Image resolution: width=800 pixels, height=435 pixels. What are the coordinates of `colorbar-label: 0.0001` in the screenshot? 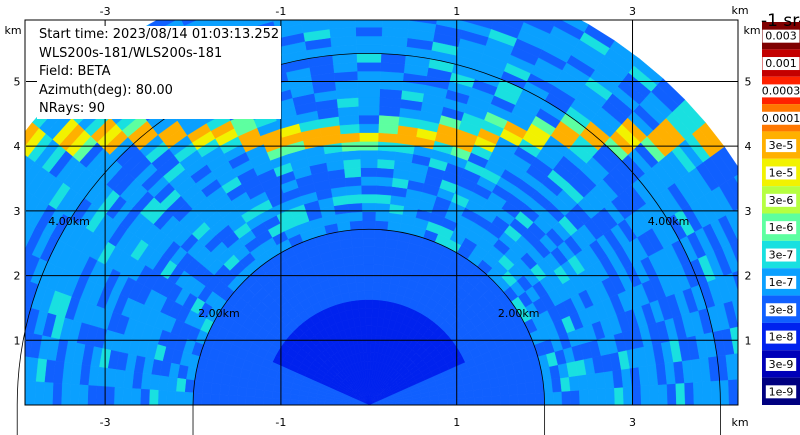 It's located at (781, 118).